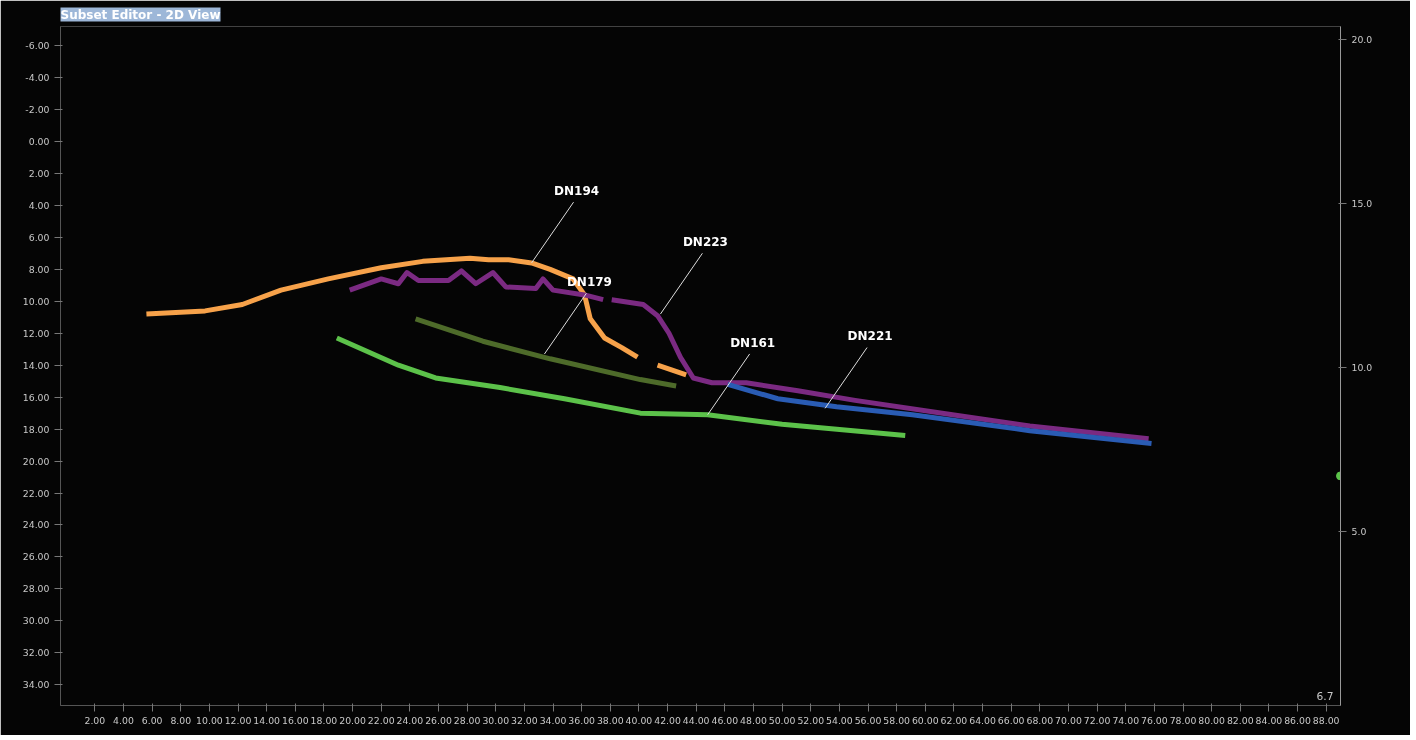 Image resolution: width=1416 pixels, height=740 pixels. Describe the element at coordinates (1240, 720) in the screenshot. I see `x-tick-label: 82.00` at that location.